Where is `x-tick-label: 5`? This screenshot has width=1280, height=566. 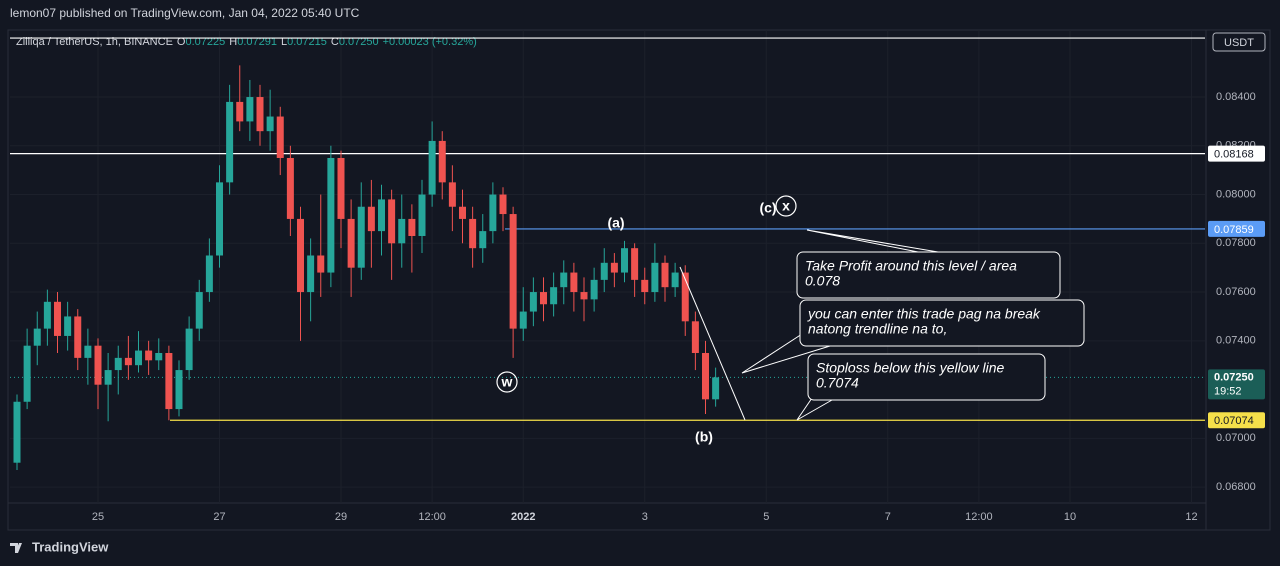
x-tick-label: 5 is located at coordinates (766, 517).